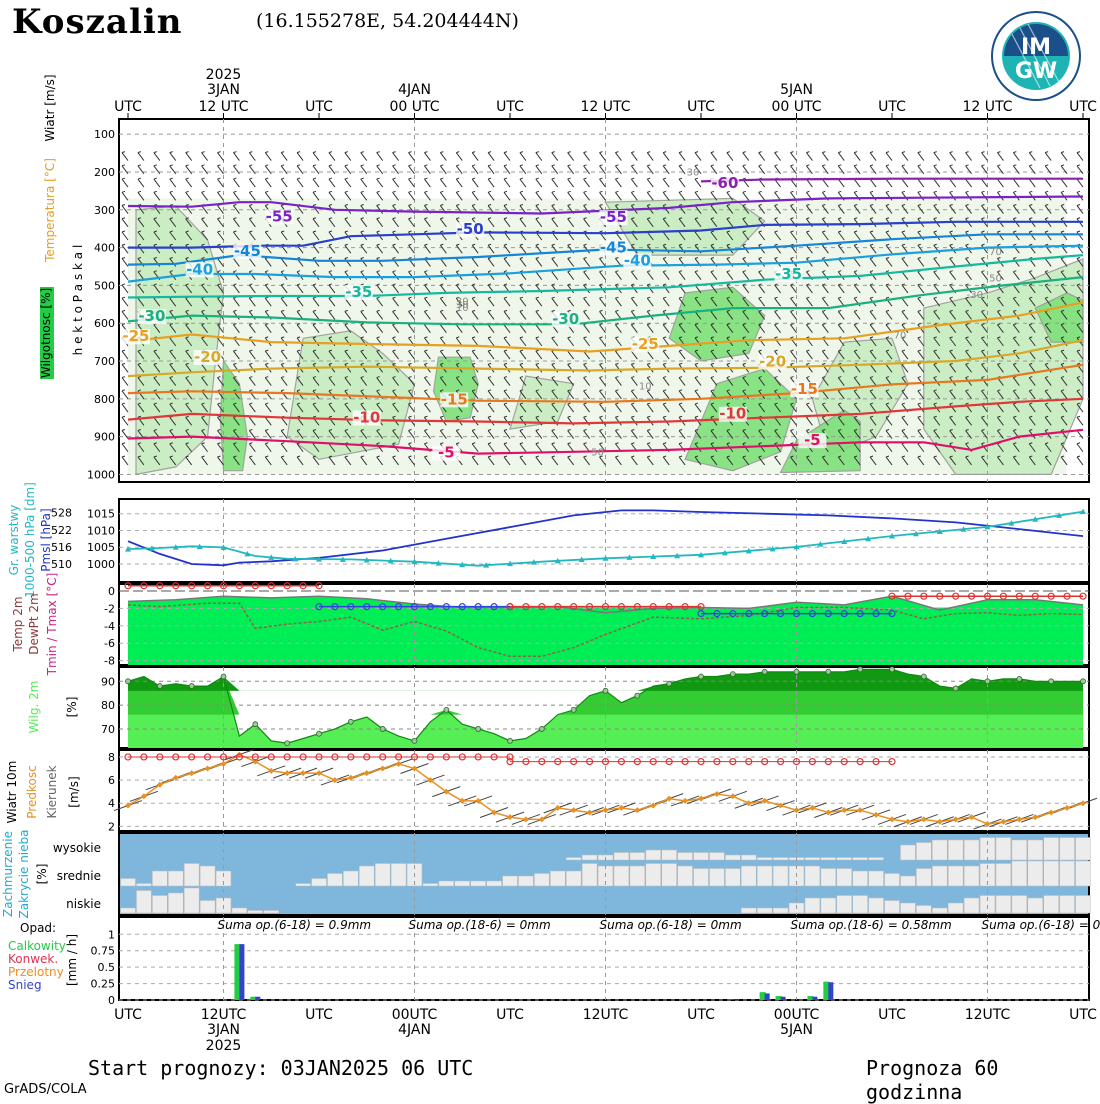  Describe the element at coordinates (104, 248) in the screenshot. I see `pressure-tick-label: 400` at that location.